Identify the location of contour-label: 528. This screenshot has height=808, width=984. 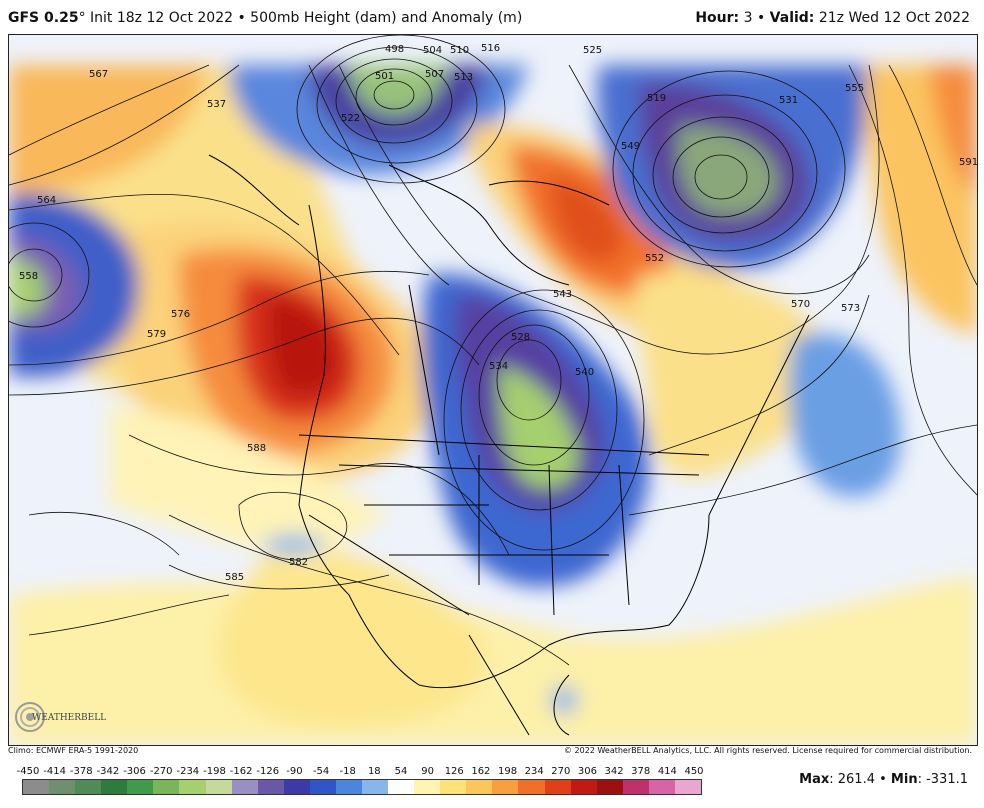
(520, 337).